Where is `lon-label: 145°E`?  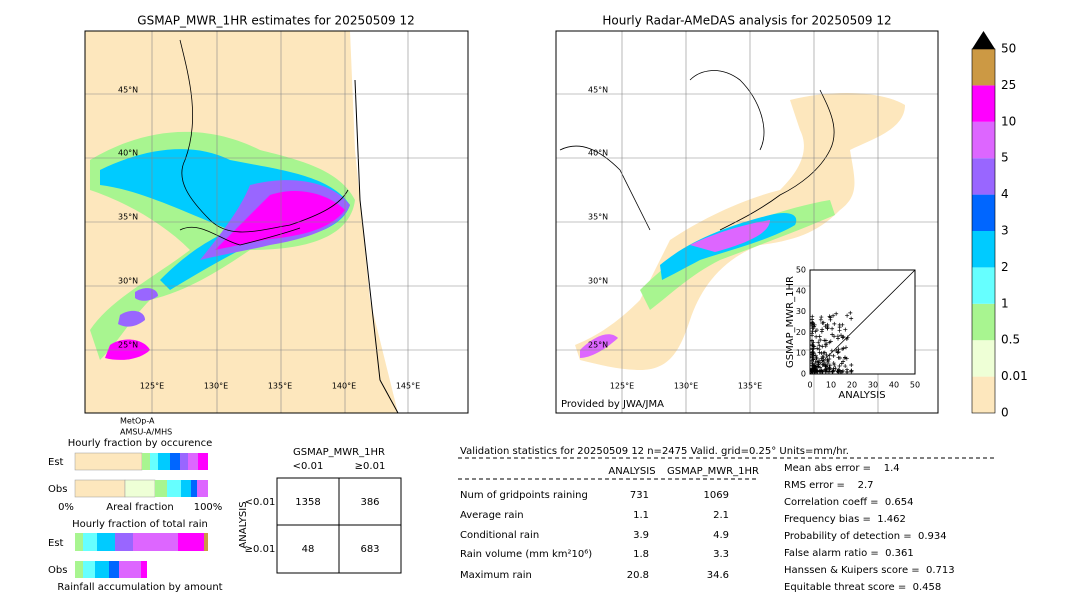
lon-label: 145°E is located at coordinates (408, 386).